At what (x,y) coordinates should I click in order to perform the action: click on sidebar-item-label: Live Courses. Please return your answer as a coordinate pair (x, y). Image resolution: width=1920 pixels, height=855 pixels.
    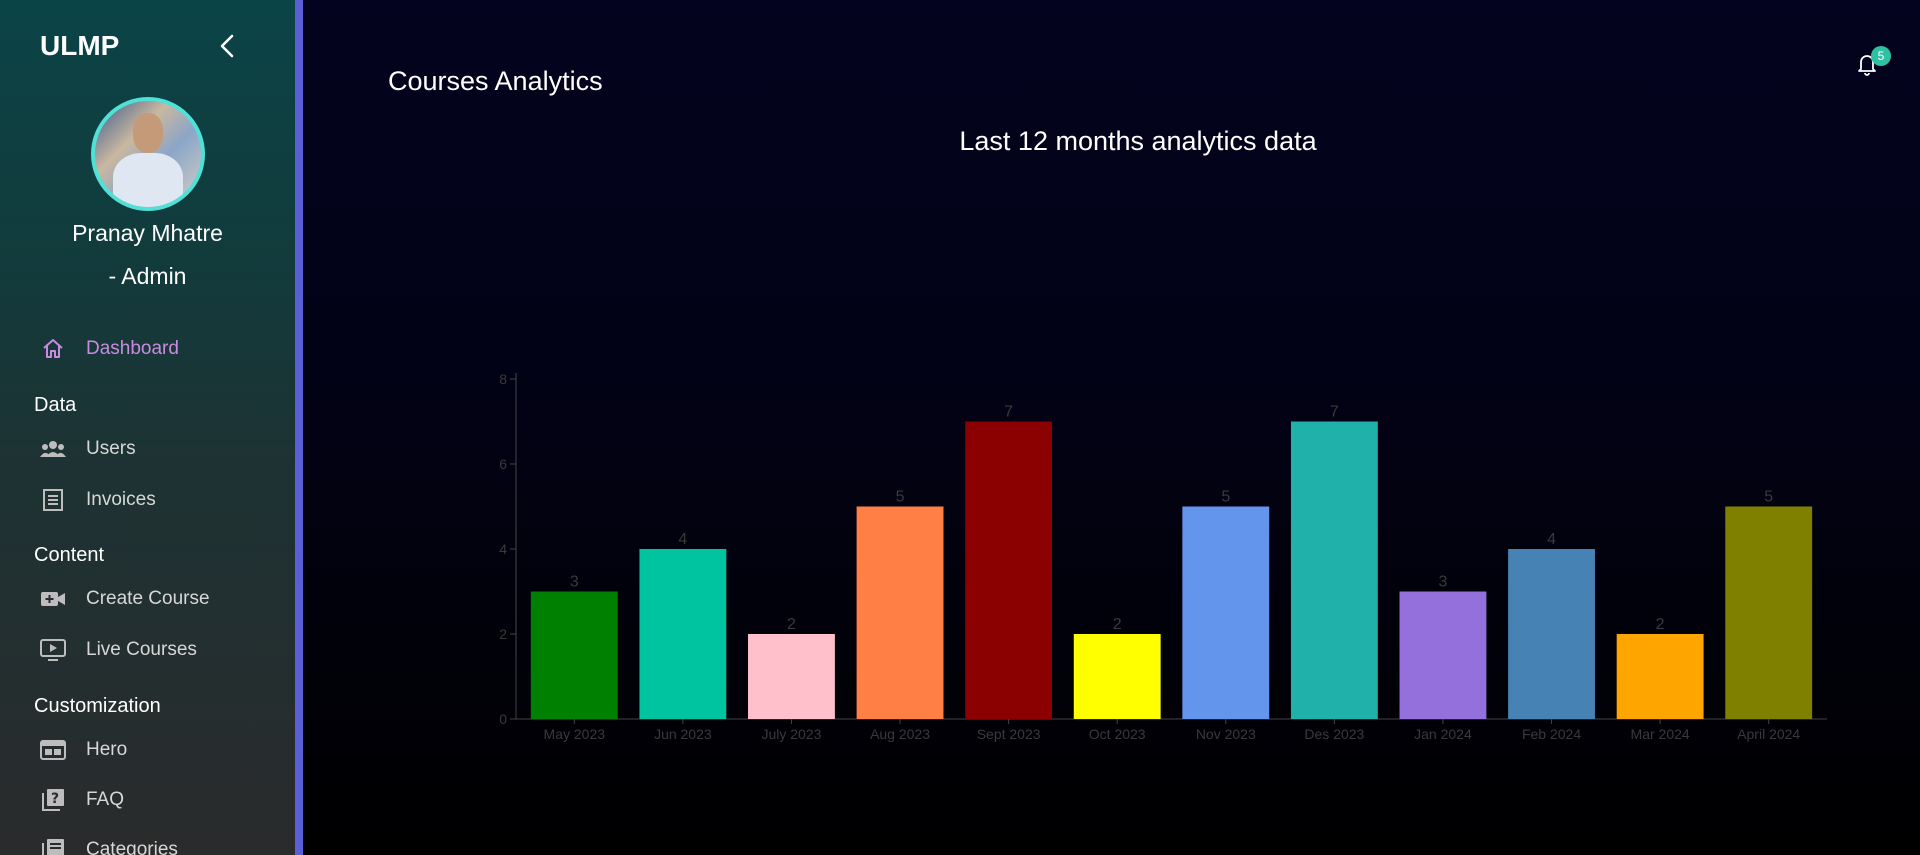
    Looking at the image, I should click on (141, 649).